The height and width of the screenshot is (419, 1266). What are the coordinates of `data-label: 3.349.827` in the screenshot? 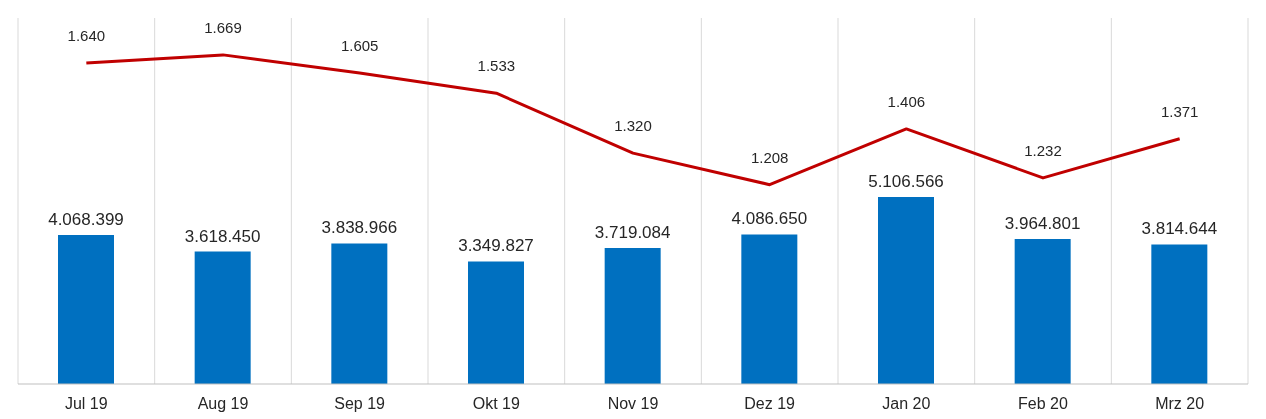 It's located at (496, 246).